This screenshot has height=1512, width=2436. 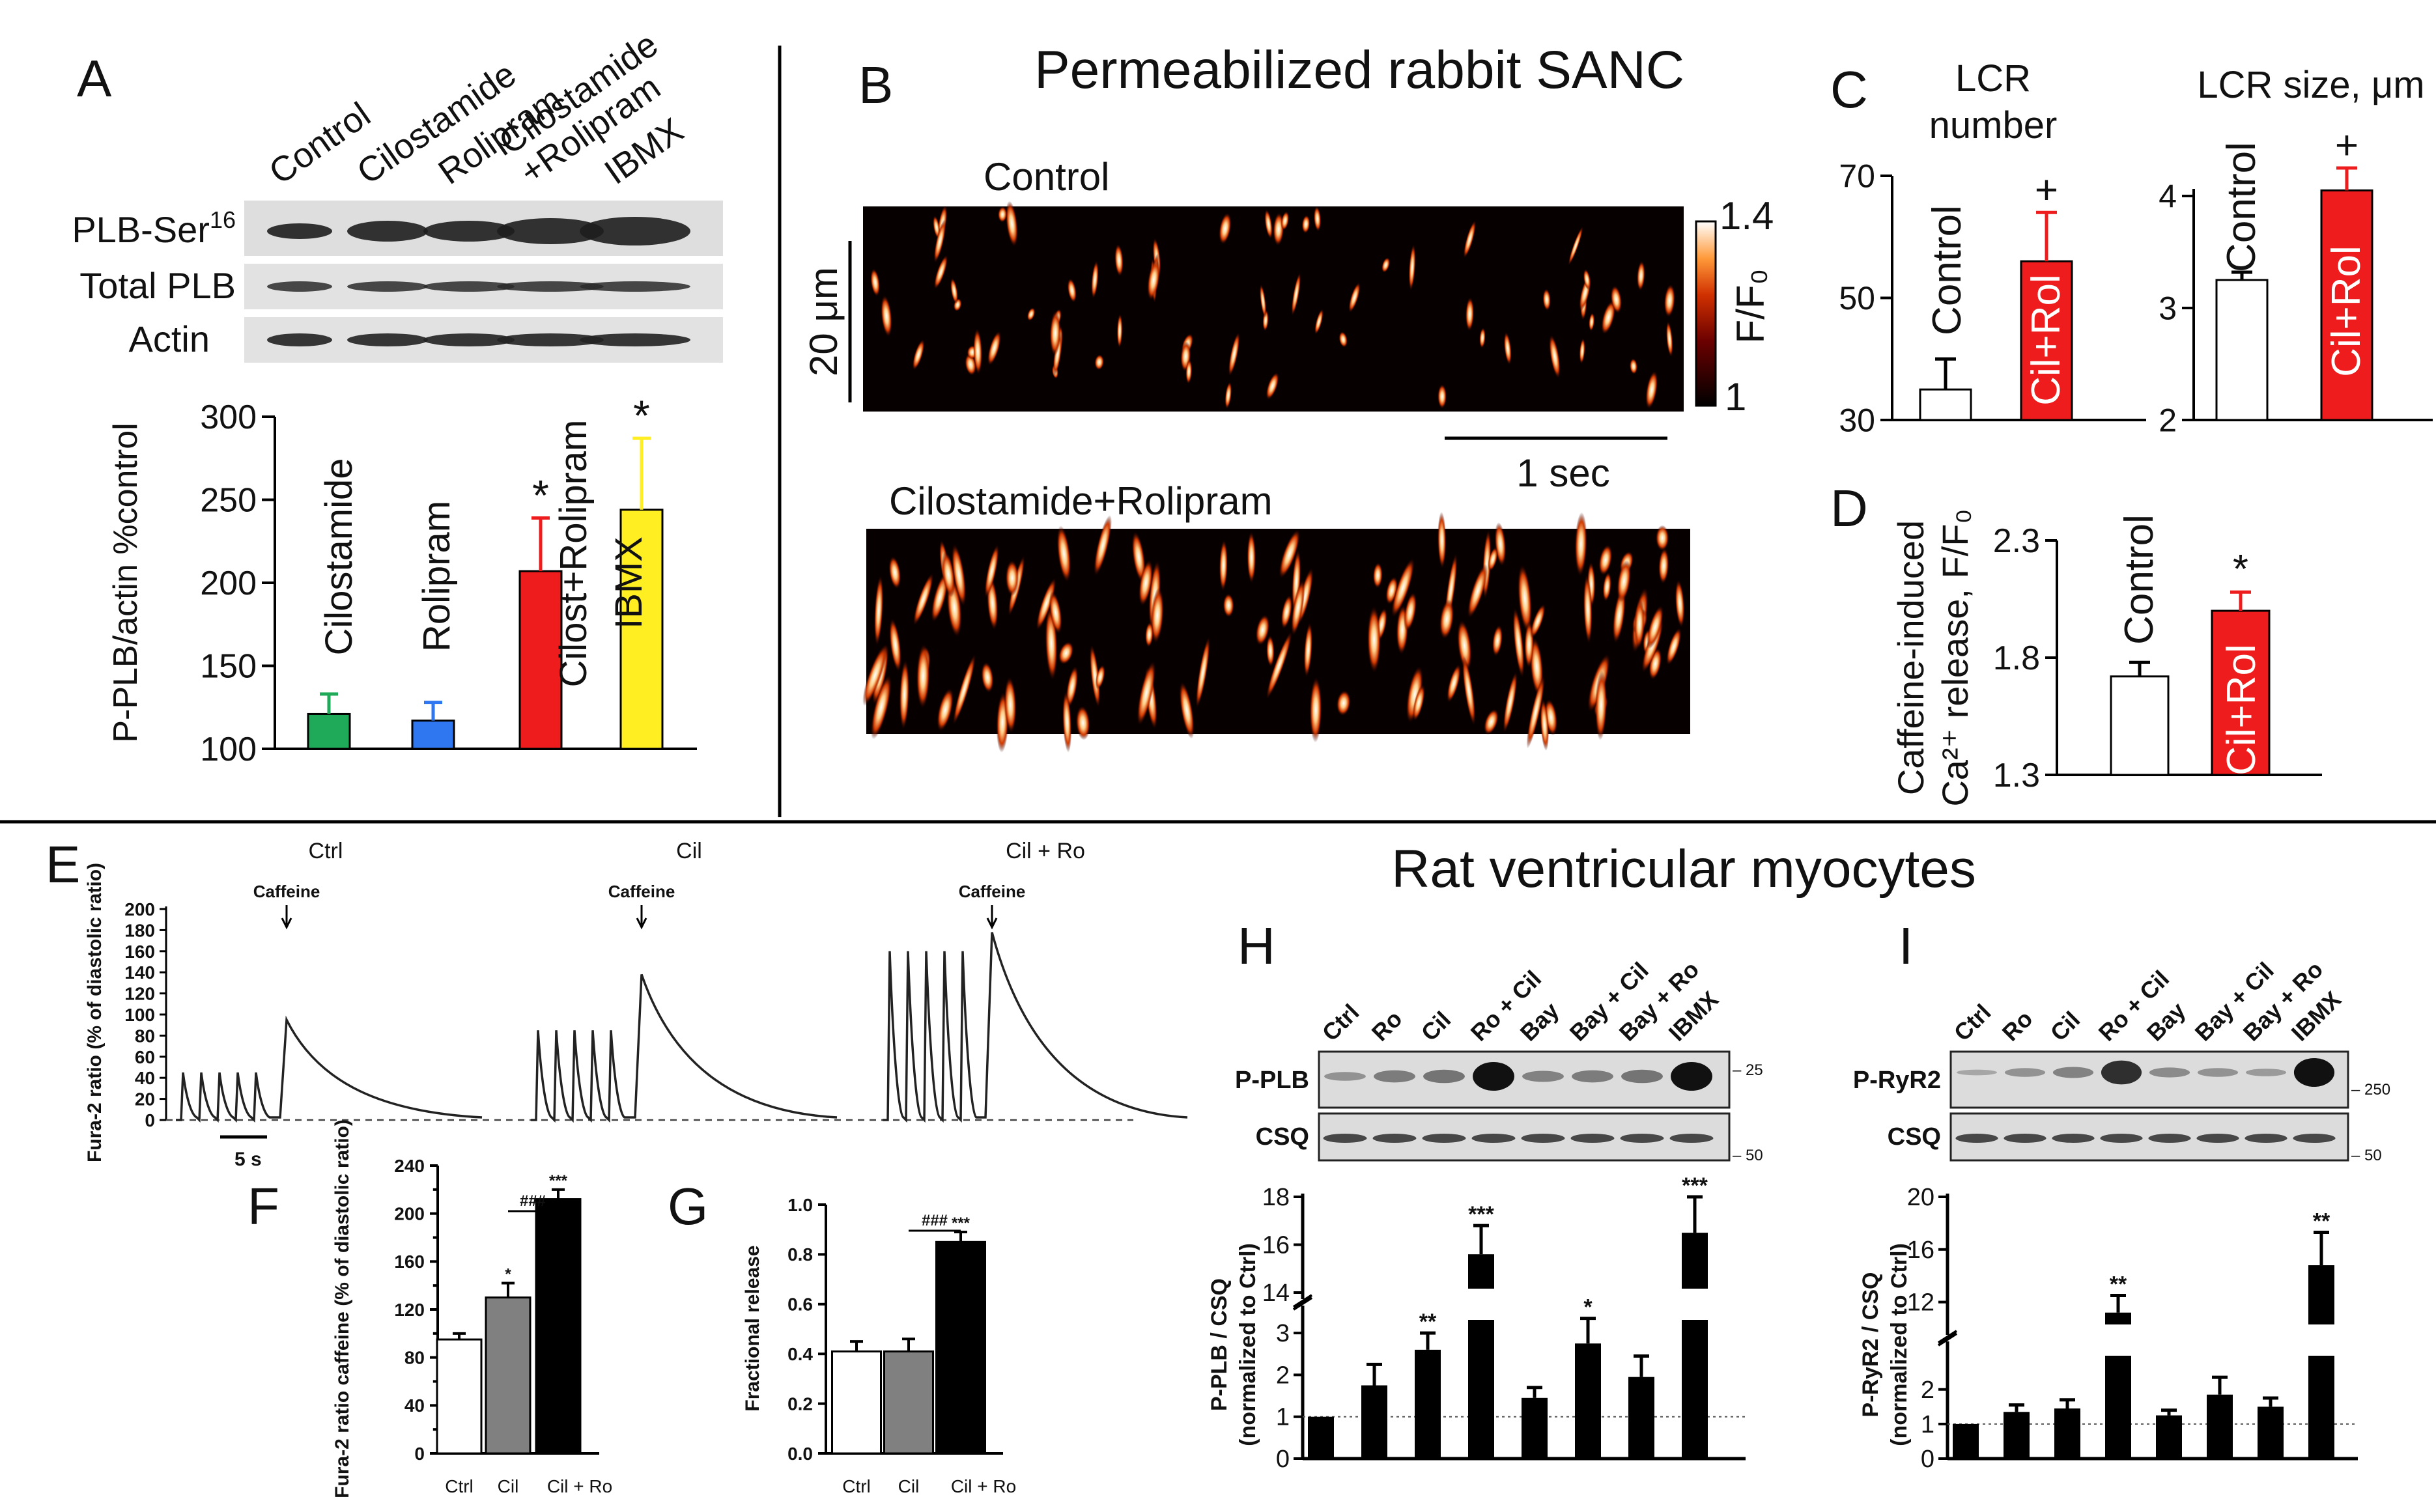 What do you see at coordinates (2017, 658) in the screenshot?
I see `y-tick-label: 1.8` at bounding box center [2017, 658].